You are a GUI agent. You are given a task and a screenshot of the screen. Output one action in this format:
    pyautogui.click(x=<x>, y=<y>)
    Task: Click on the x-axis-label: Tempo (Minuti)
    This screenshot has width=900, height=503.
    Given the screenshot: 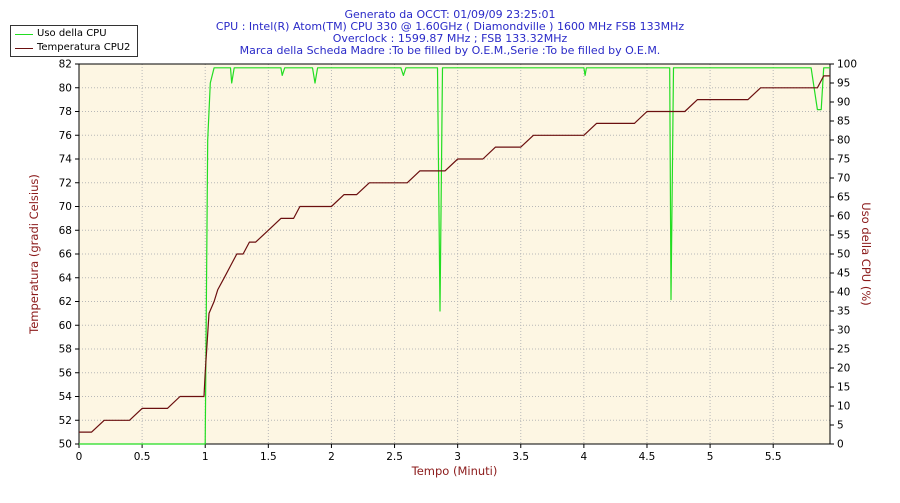 What is the action you would take?
    pyautogui.click(x=454, y=471)
    